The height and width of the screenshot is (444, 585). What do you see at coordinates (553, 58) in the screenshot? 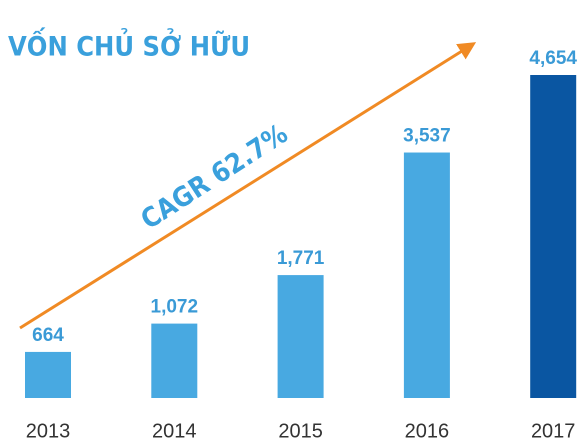
I see `value-label: 4,654` at bounding box center [553, 58].